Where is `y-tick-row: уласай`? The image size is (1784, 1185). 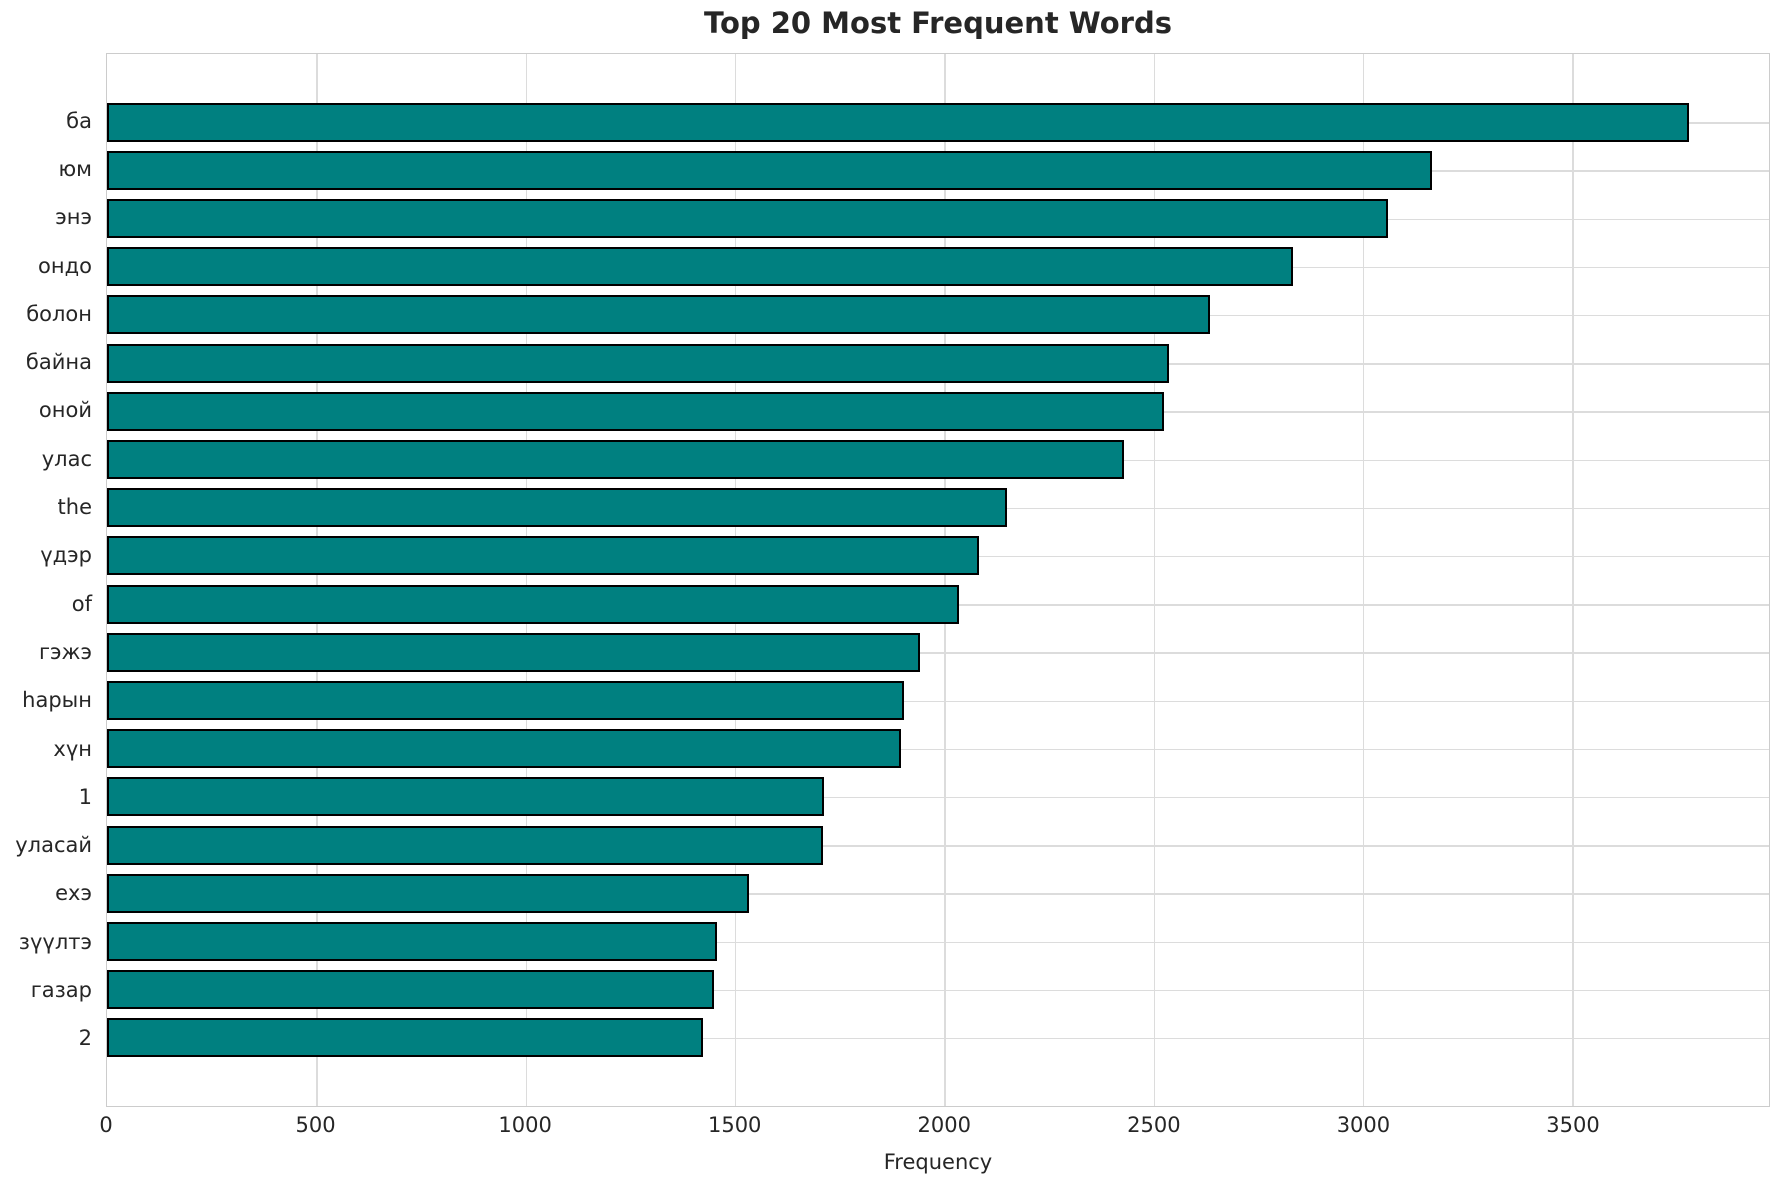 y-tick-row: уласай is located at coordinates (46, 845).